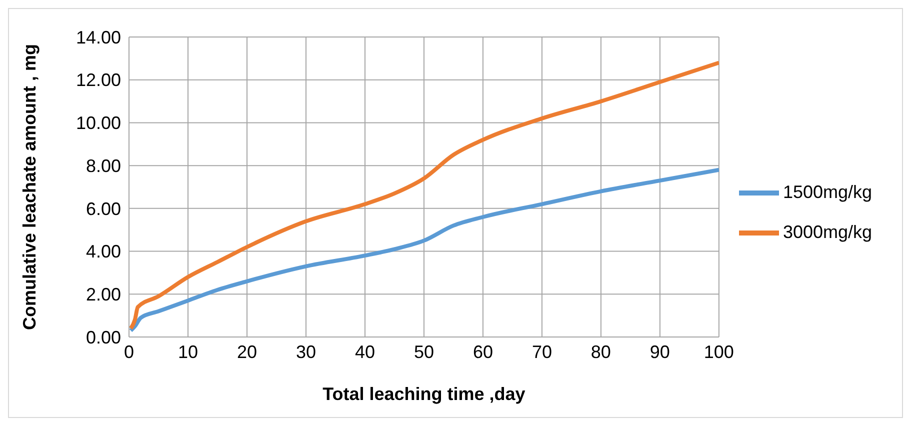  What do you see at coordinates (827, 192) in the screenshot?
I see `legend-label: 1500mg/kg` at bounding box center [827, 192].